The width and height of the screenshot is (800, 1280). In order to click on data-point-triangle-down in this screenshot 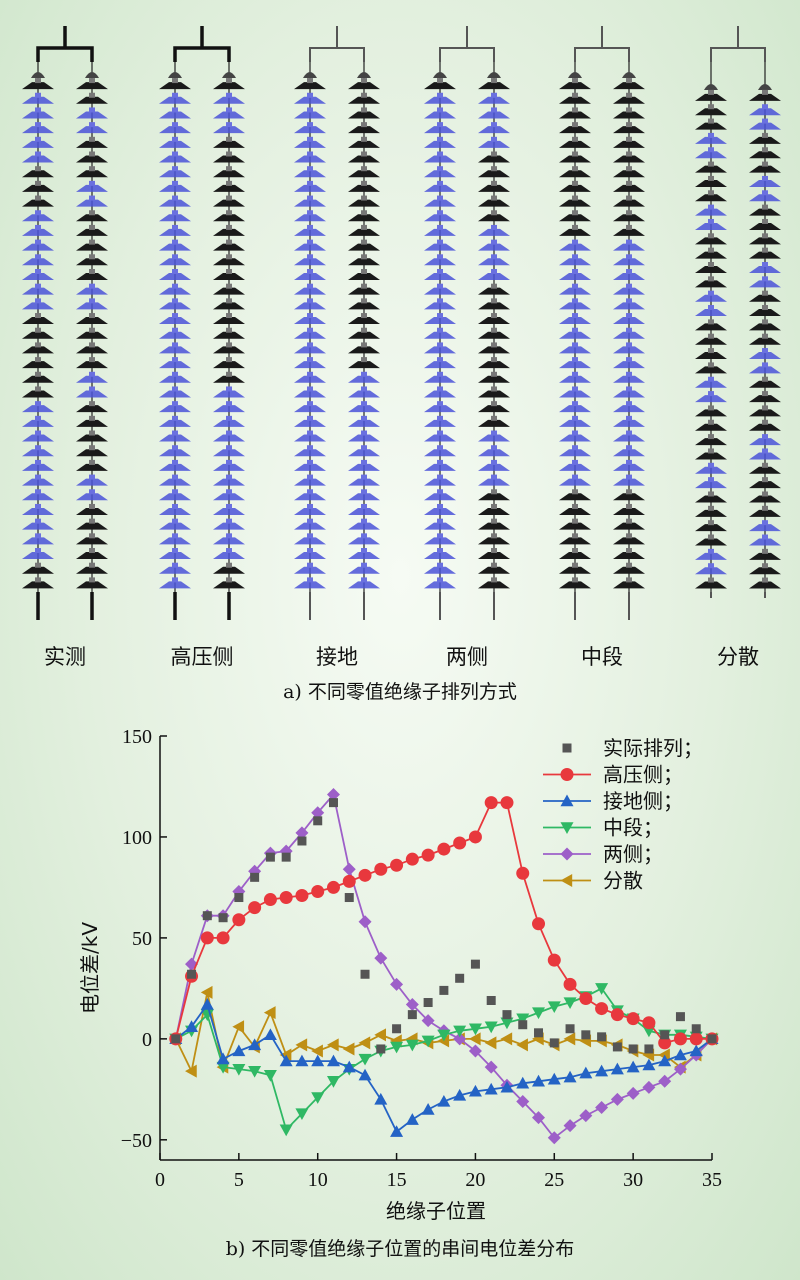, I will do `click(412, 1045)`.